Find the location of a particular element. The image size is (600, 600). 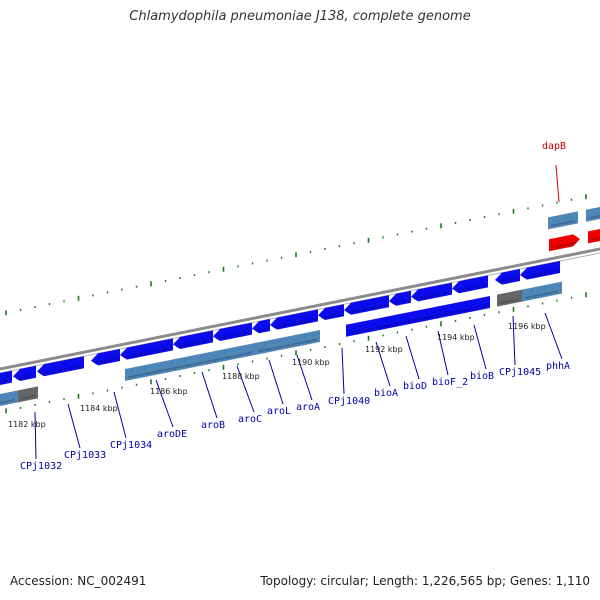

gene-label-phhA: phhA is located at coordinates (558, 366).